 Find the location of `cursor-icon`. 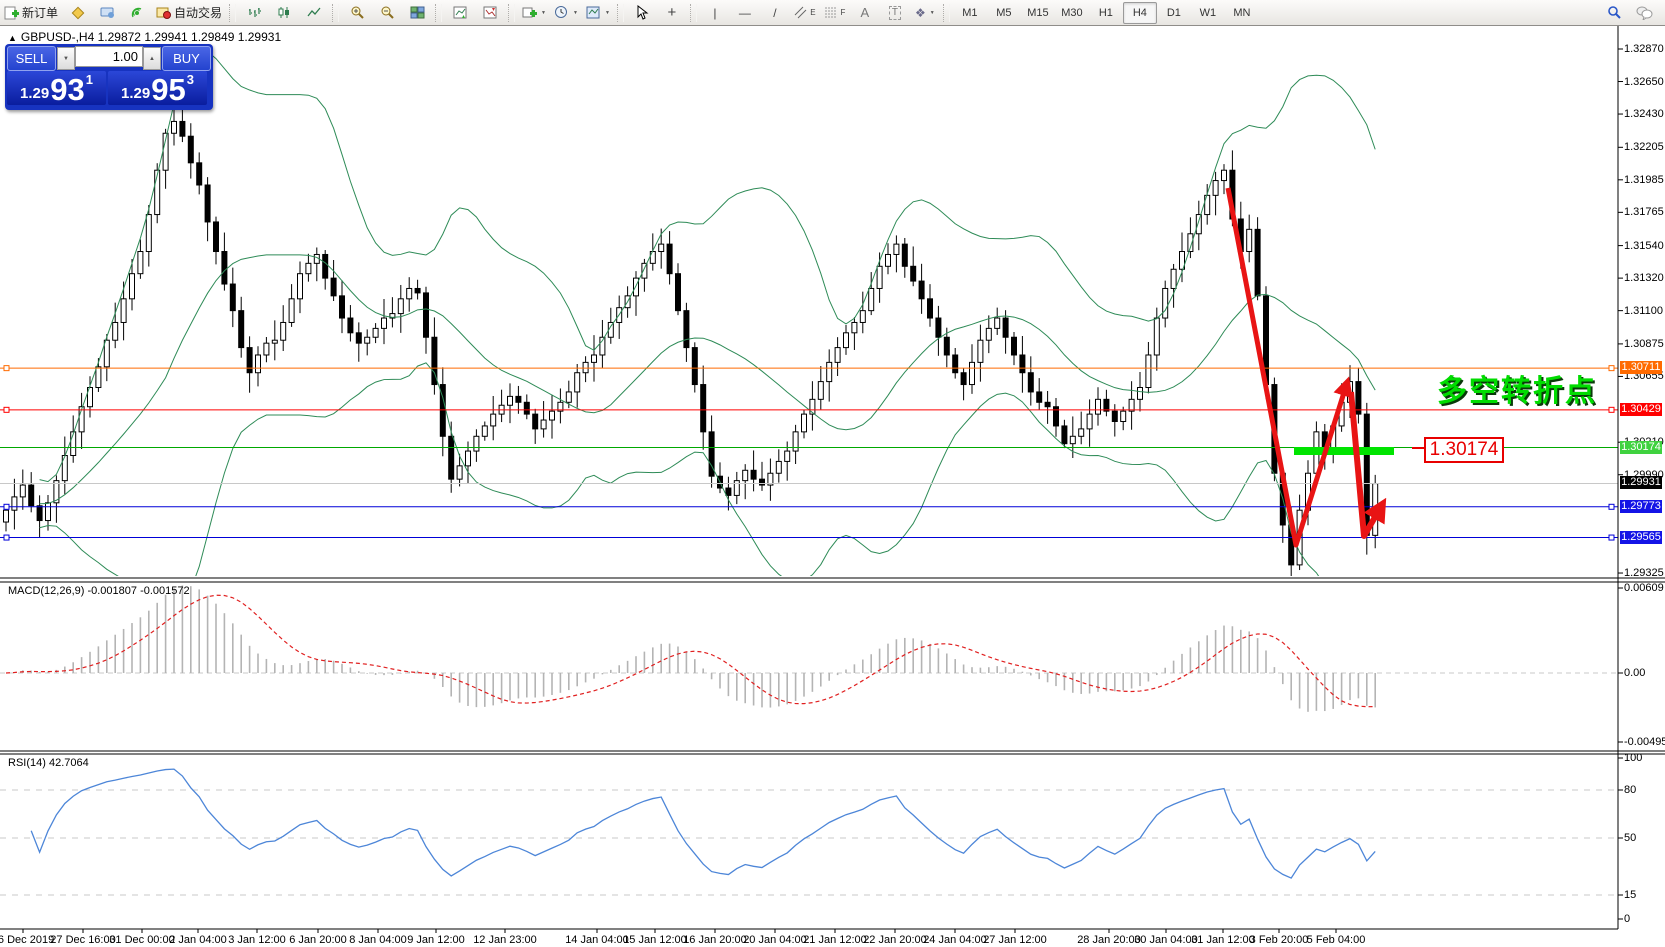

cursor-icon is located at coordinates (643, 12).